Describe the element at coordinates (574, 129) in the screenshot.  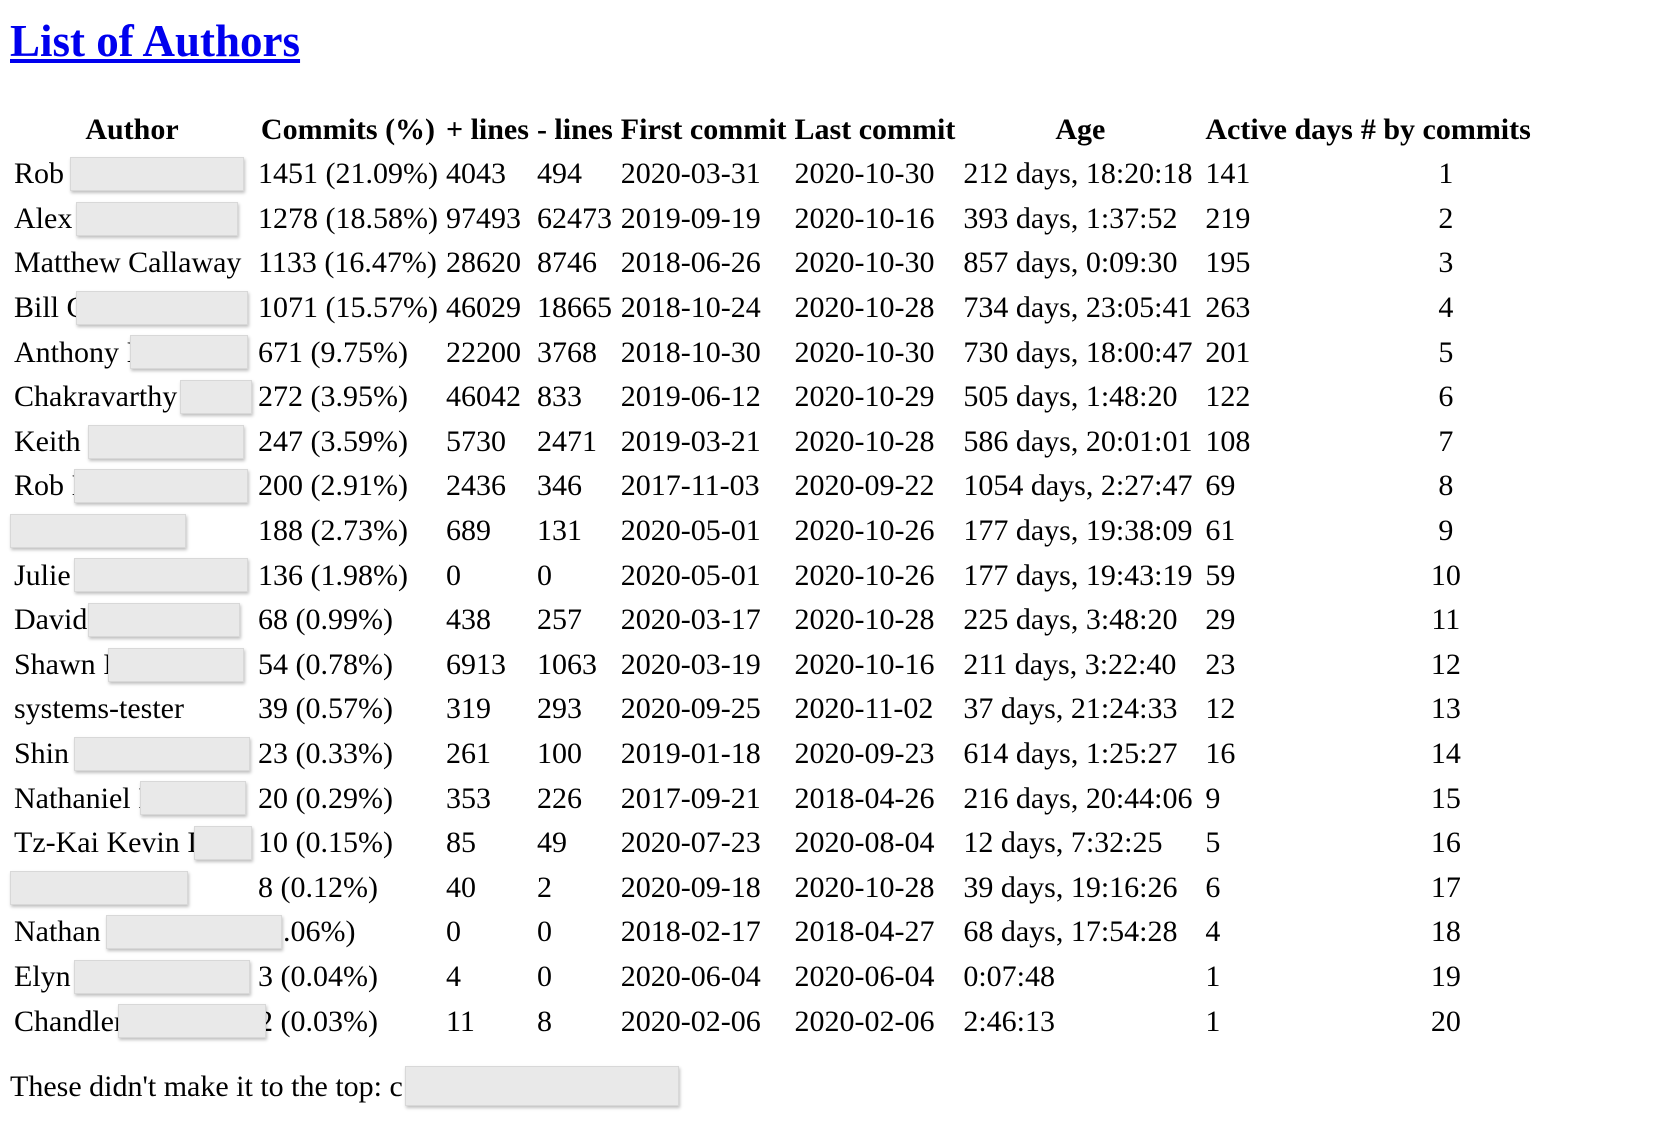
I see `col-minus-lines: - lines` at that location.